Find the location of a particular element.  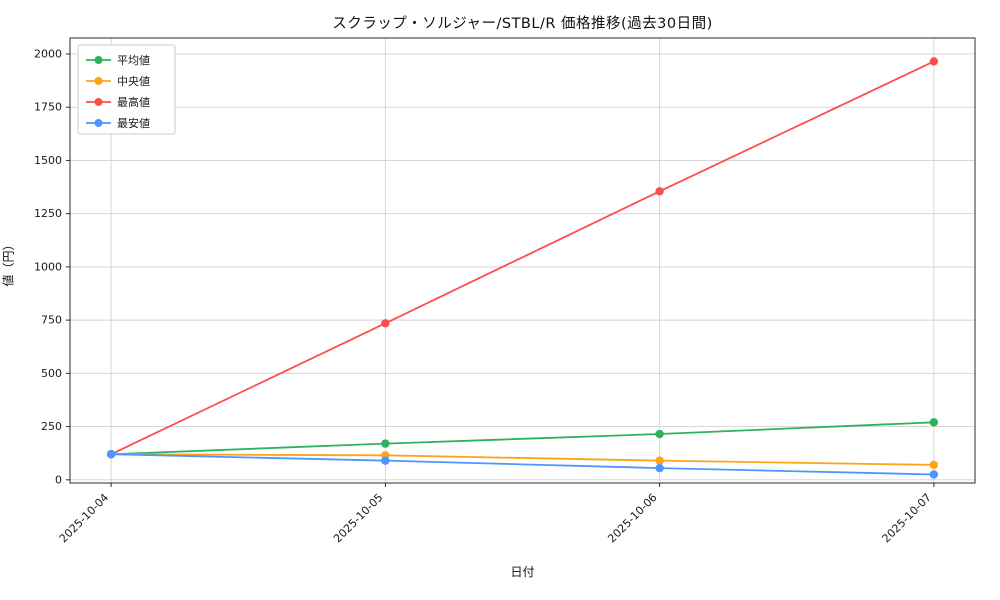

y-tick-label: 1250 is located at coordinates (48, 213).